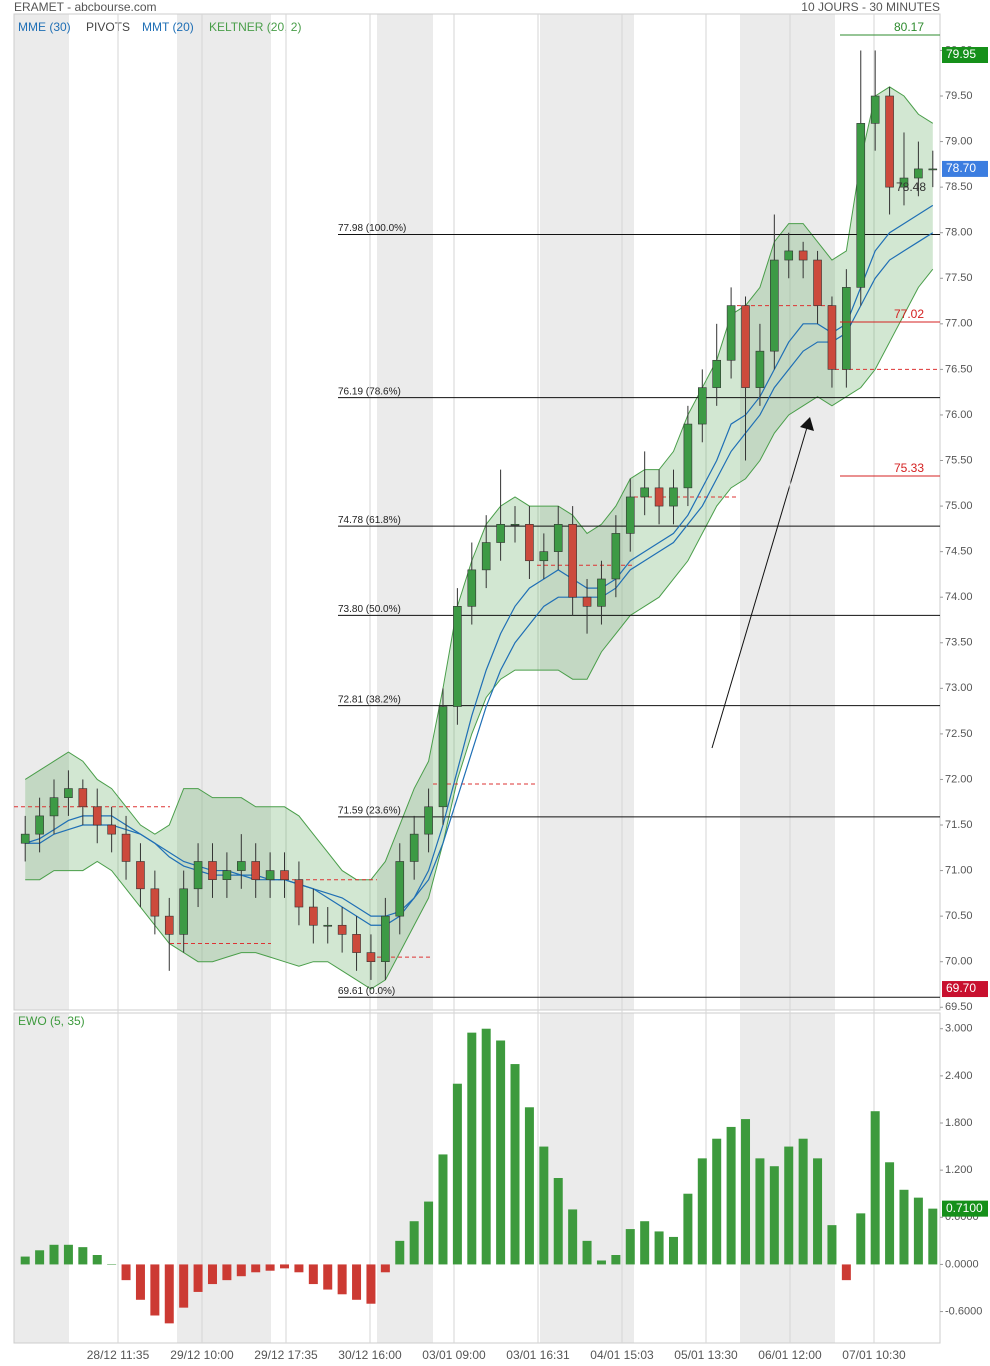 The width and height of the screenshot is (990, 1366). What do you see at coordinates (962, 1264) in the screenshot?
I see `y-tick-label: 0.0000` at bounding box center [962, 1264].